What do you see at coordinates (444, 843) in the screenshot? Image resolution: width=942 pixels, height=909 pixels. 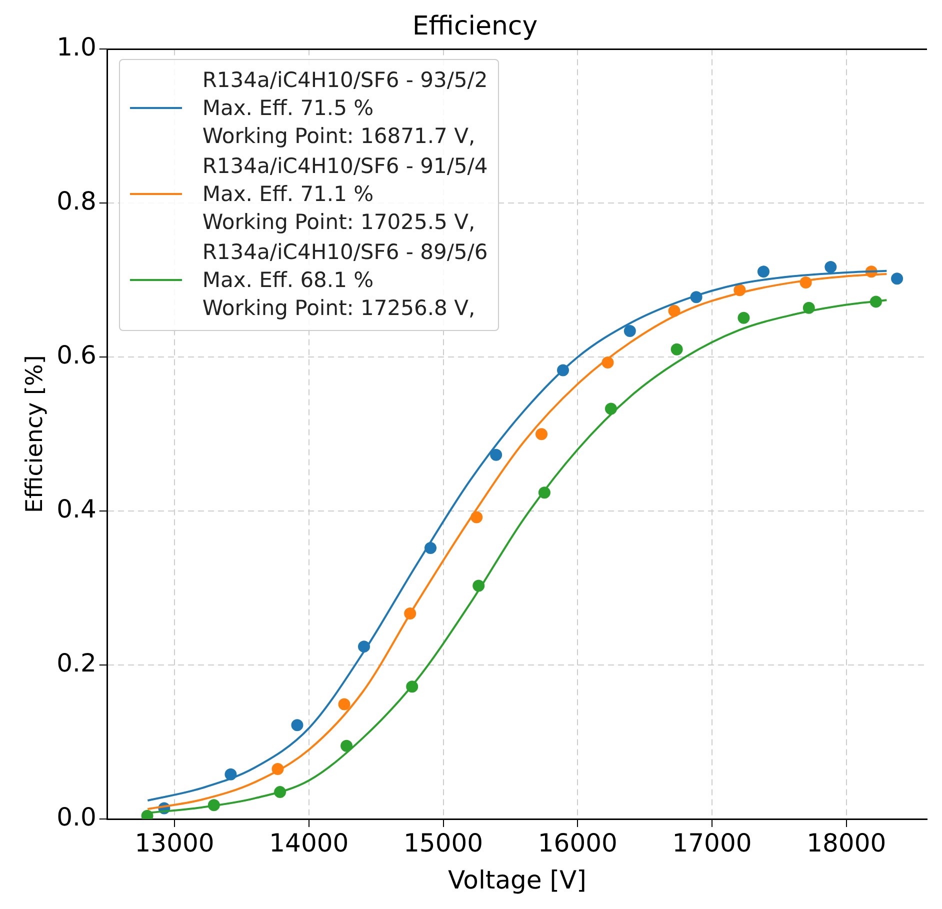 I see `x-tick-label: 15000` at bounding box center [444, 843].